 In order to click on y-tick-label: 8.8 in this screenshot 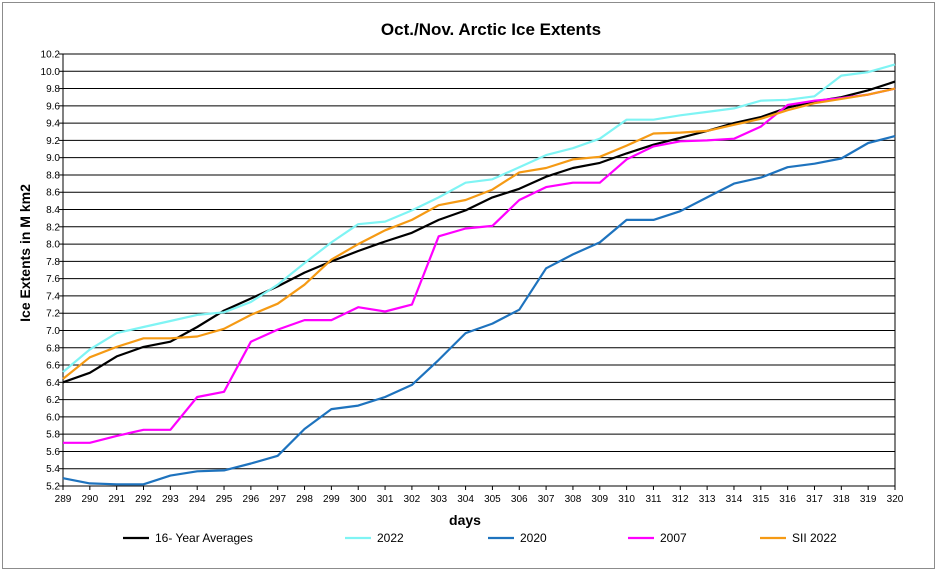, I will do `click(53, 175)`.